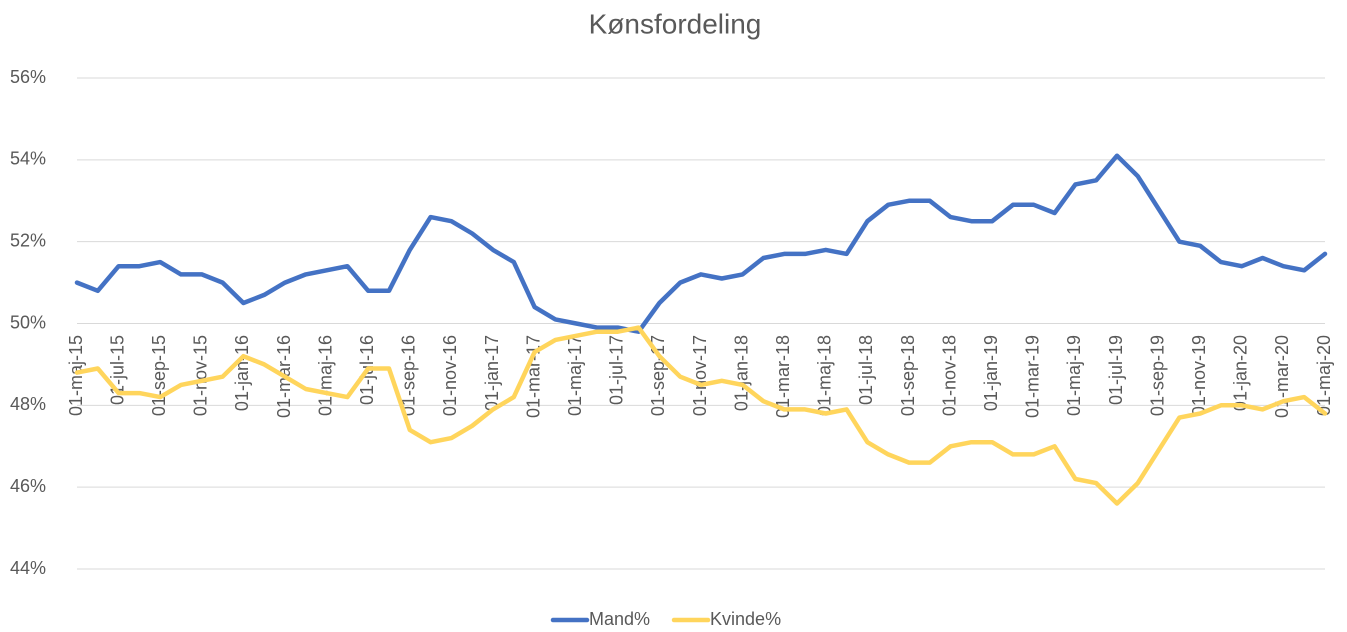 The image size is (1347, 632). I want to click on x-tick-label: 01-maj-18, so click(825, 375).